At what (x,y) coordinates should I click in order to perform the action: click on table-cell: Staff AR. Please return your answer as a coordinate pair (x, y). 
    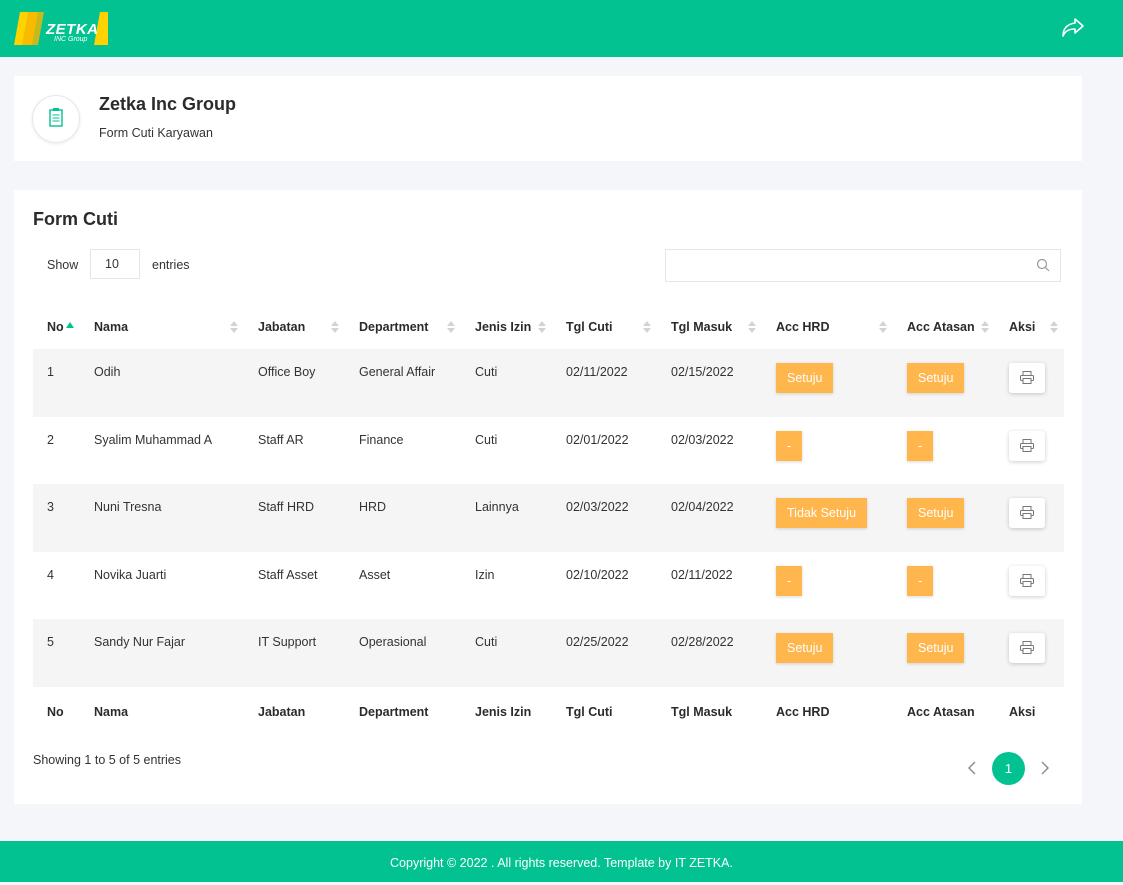
    Looking at the image, I should click on (281, 439).